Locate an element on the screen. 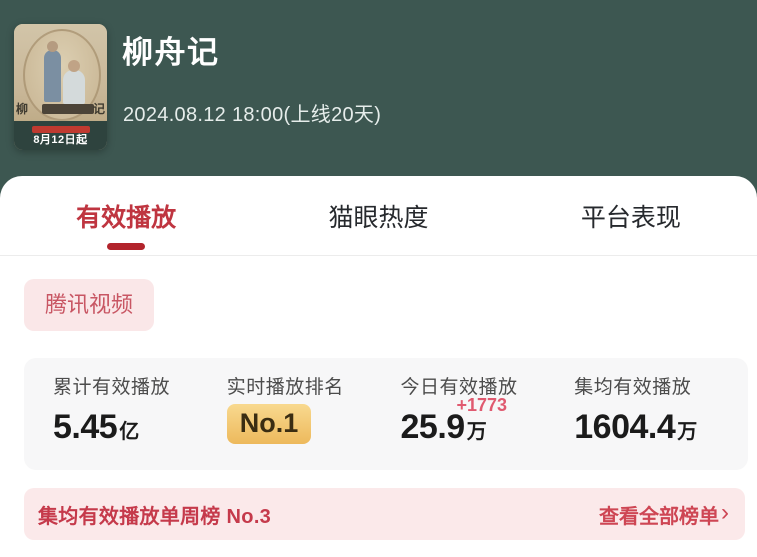 Image resolution: width=757 pixels, height=557 pixels. poster-calligraphy-left: 柳 is located at coordinates (22, 109).